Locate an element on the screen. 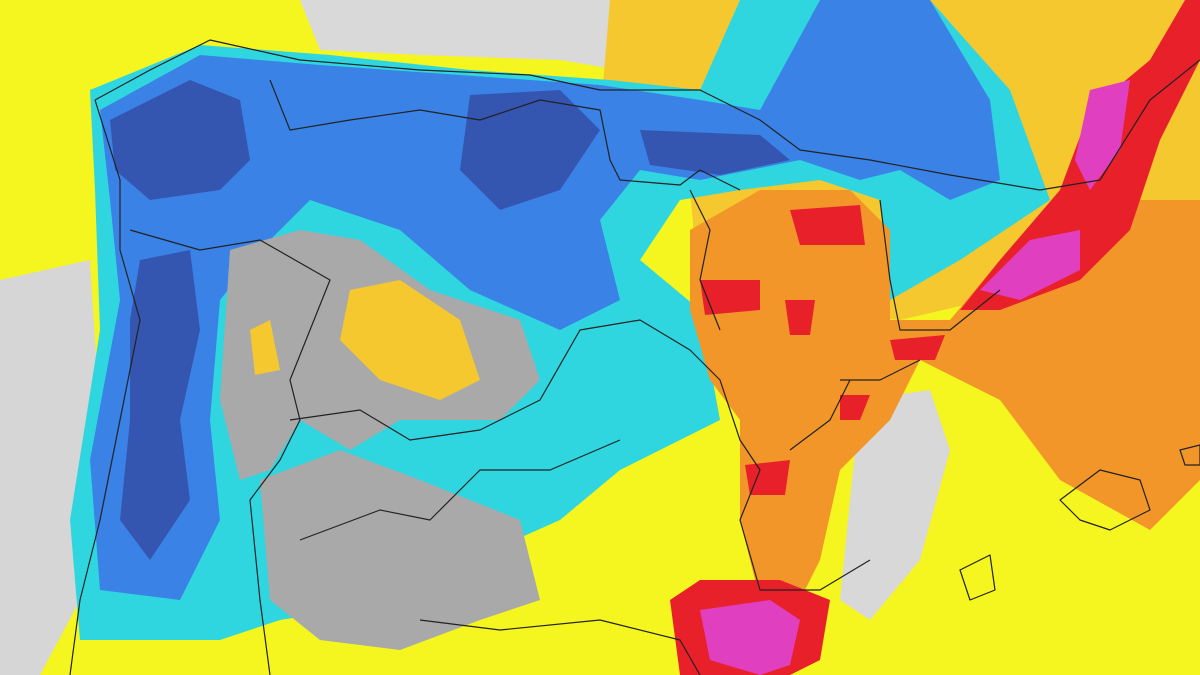 This screenshot has height=675, width=1200. coastline-west is located at coordinates (105, 387).